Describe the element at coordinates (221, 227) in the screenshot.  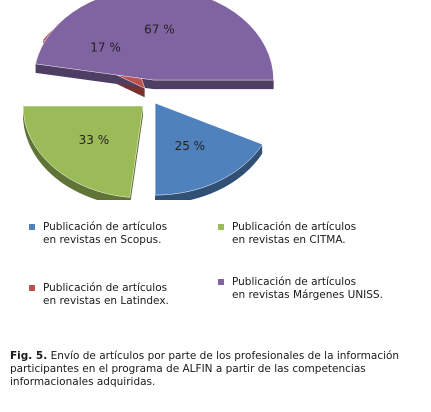
I see `legend-swatch-citma` at that location.